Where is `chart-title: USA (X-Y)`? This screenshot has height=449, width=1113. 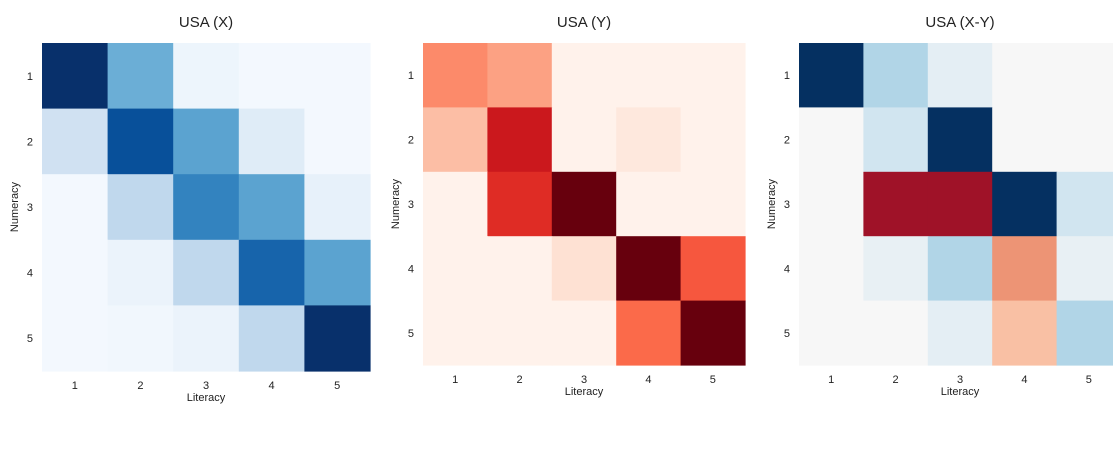 chart-title: USA (X-Y) is located at coordinates (959, 22).